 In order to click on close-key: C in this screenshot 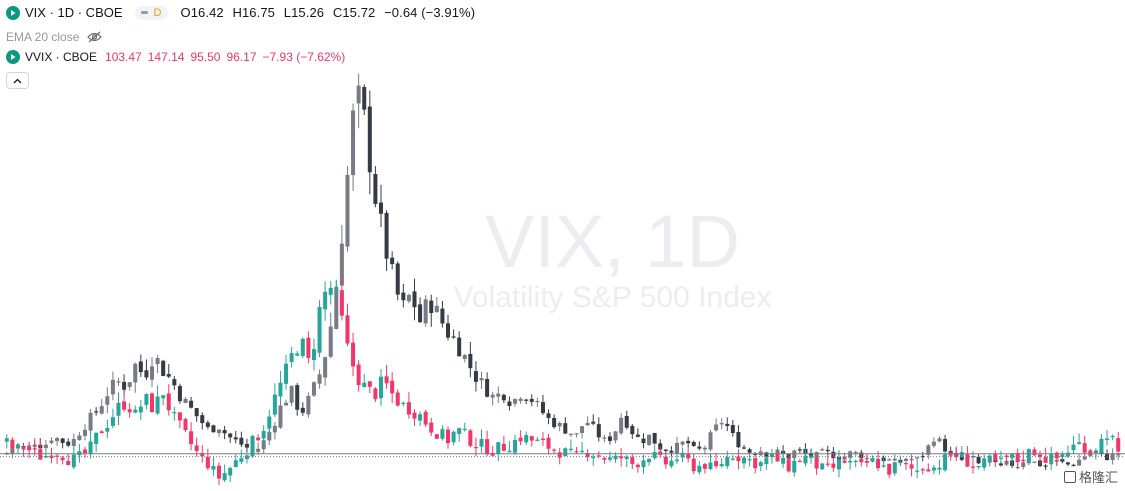, I will do `click(337, 12)`.